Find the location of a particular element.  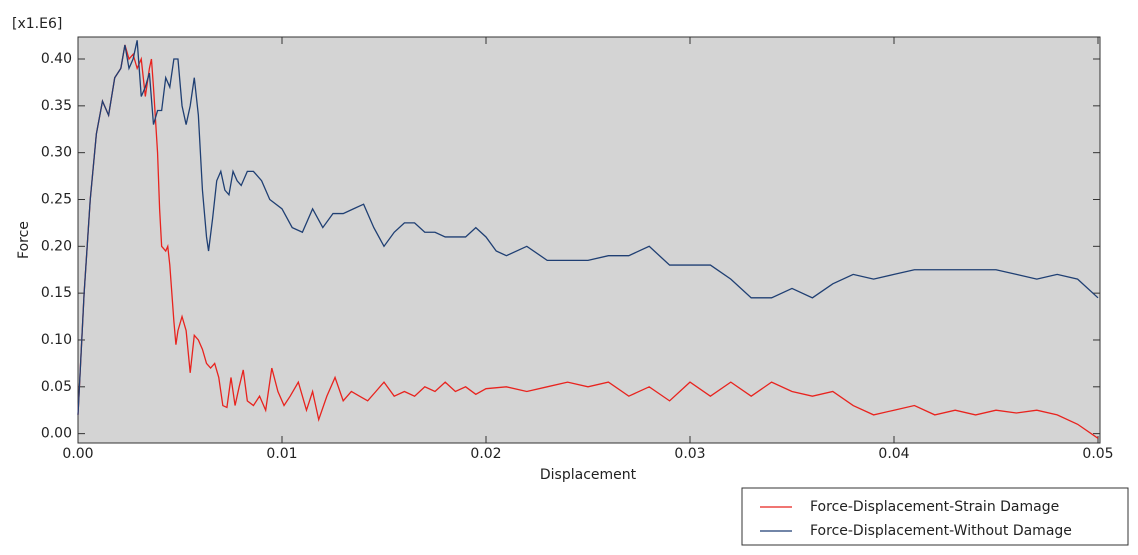

y-tick-label: 0.40 is located at coordinates (56, 59).